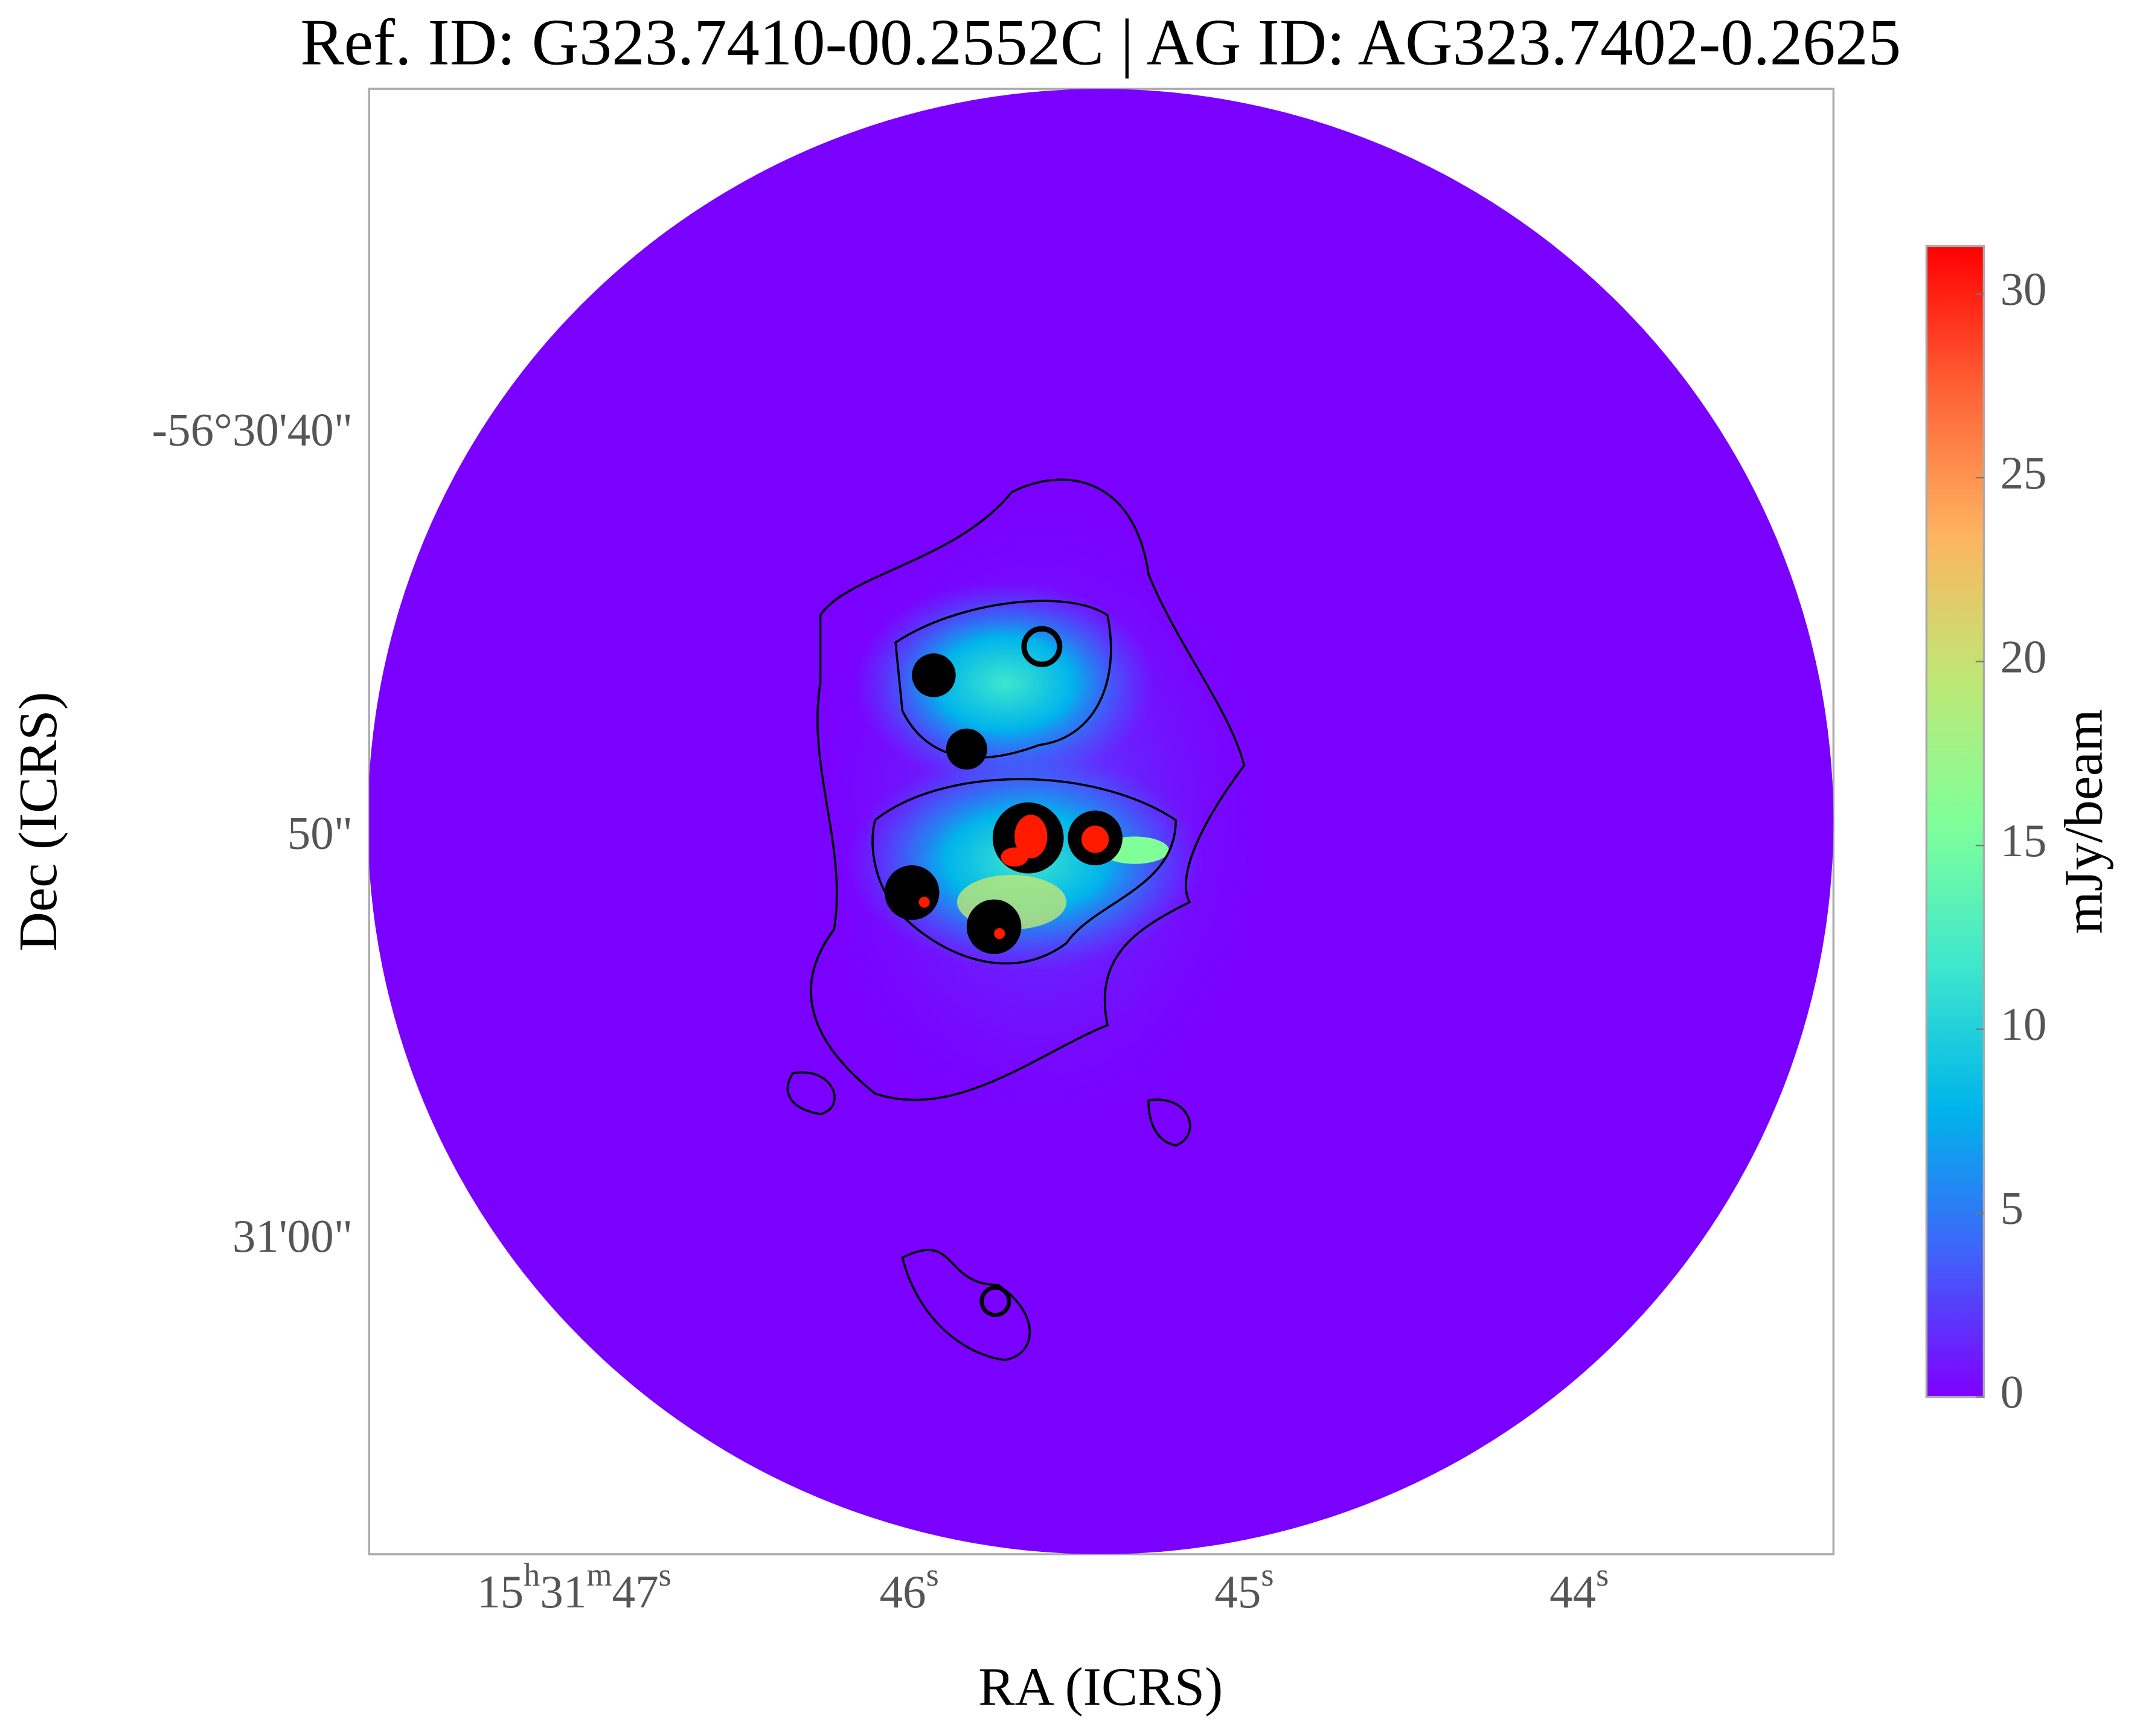 This screenshot has width=2137, height=1736. I want to click on x-tick-label: 46s, so click(910, 1587).